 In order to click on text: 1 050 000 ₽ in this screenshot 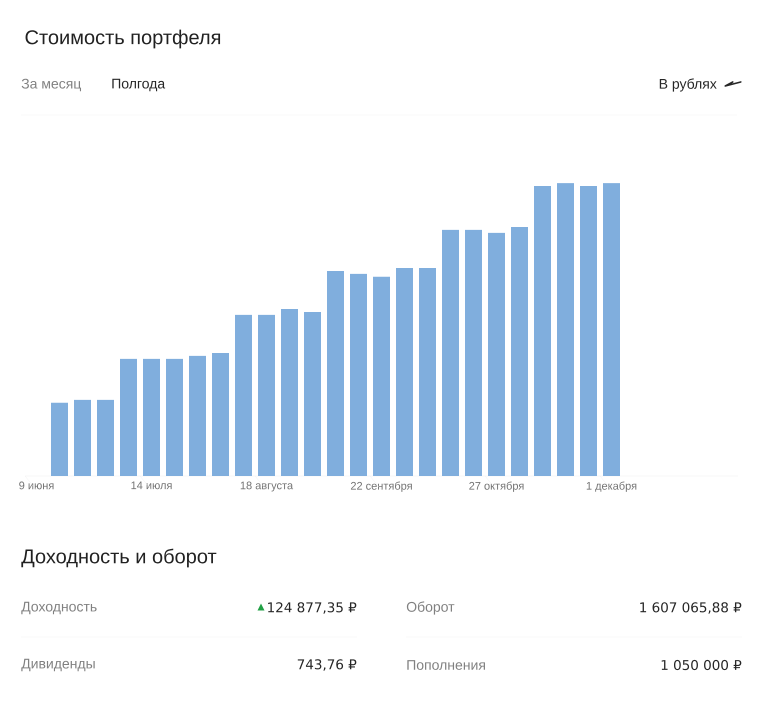, I will do `click(702, 665)`.